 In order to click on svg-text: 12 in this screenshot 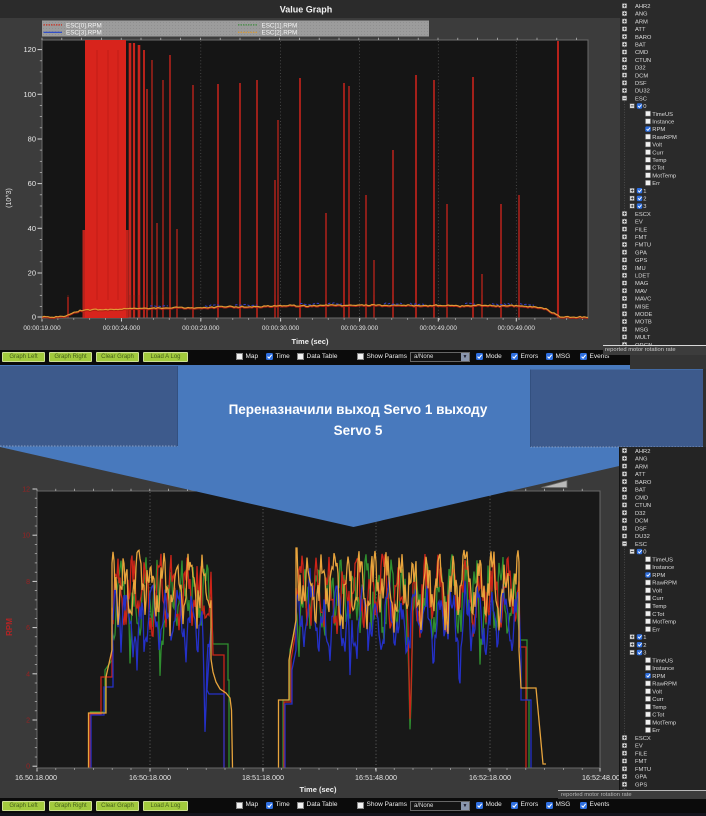, I will do `click(26, 490)`.